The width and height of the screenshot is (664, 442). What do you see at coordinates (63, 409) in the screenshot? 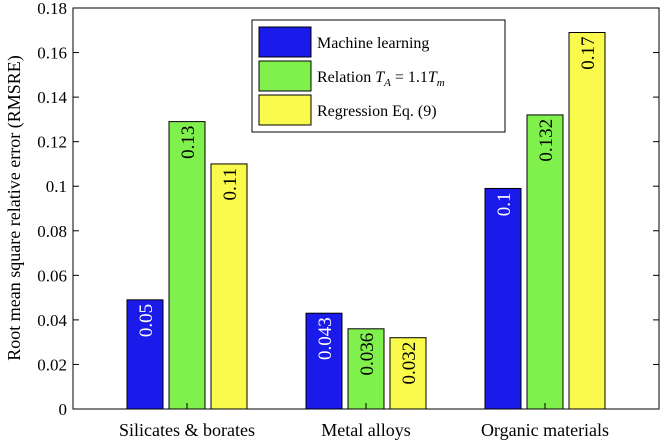
I see `y-tick-label: 0` at bounding box center [63, 409].